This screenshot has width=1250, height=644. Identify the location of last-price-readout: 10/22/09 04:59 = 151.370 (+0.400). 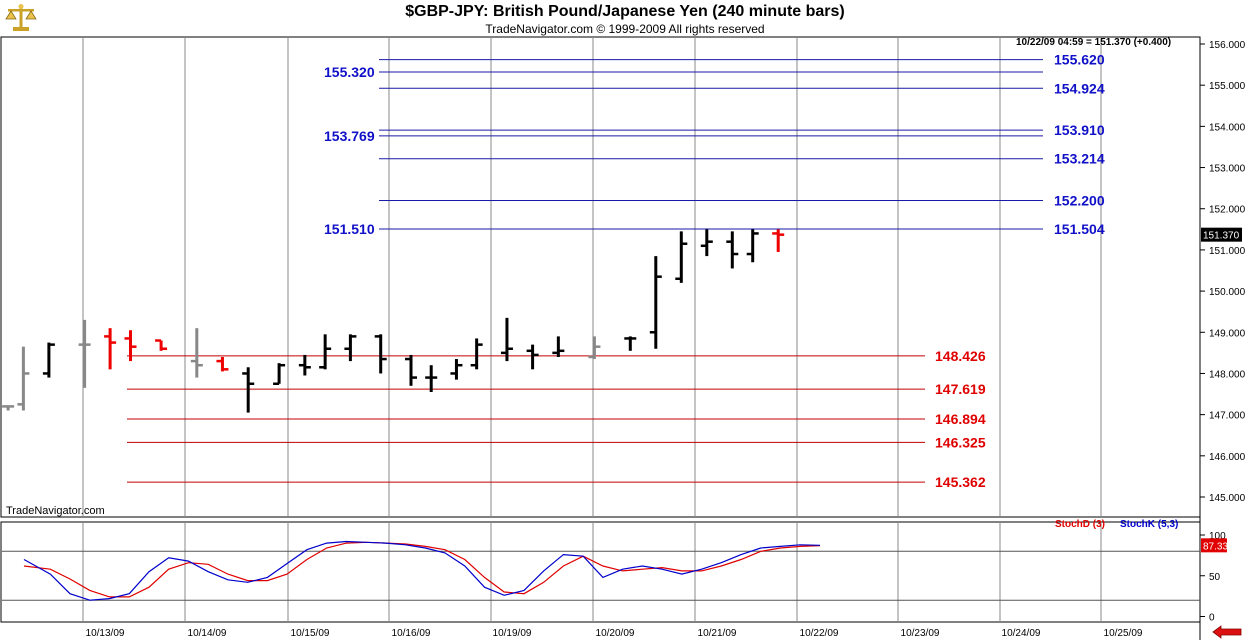
(1094, 42).